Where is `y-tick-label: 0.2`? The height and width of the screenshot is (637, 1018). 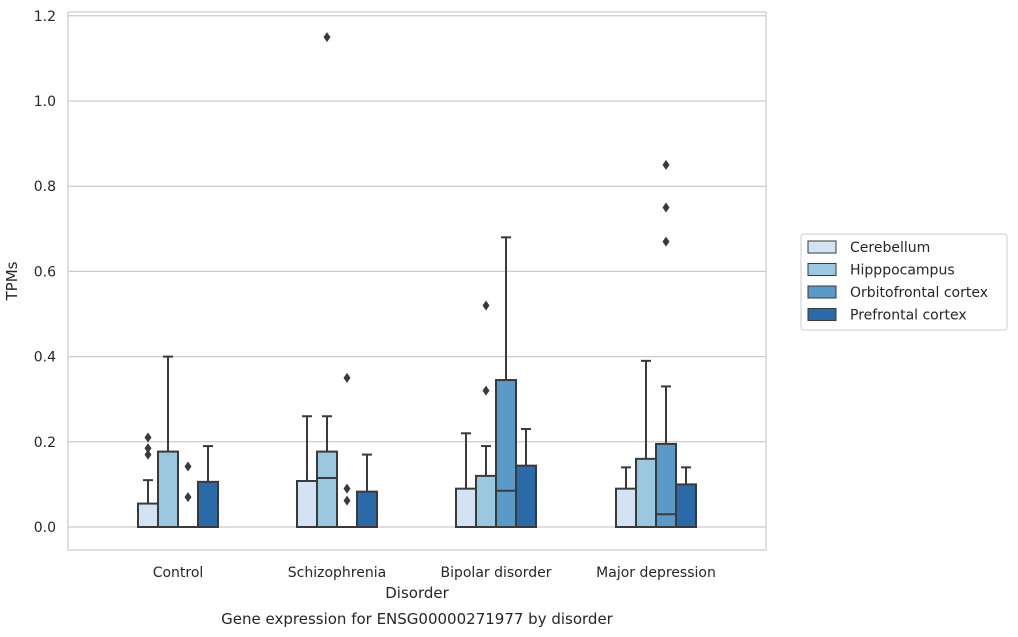 y-tick-label: 0.2 is located at coordinates (45, 443).